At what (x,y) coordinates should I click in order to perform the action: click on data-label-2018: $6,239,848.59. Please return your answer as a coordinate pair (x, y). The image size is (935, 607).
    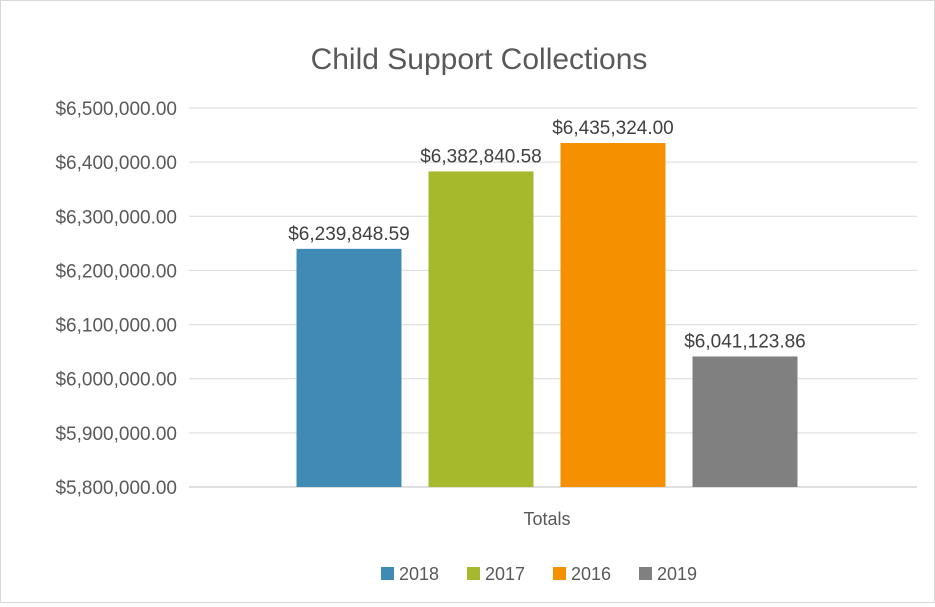
    Looking at the image, I should click on (349, 234).